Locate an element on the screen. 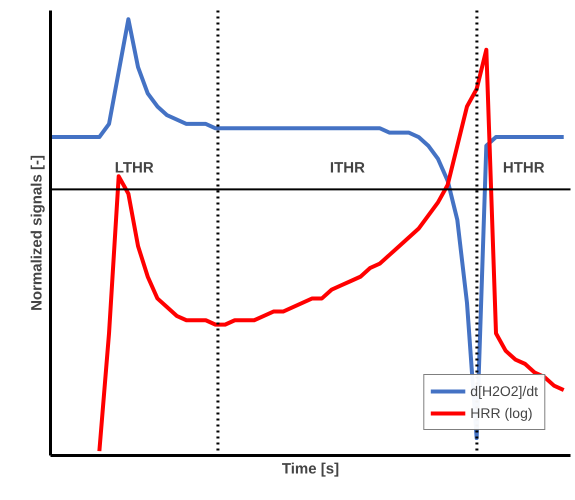 The width and height of the screenshot is (575, 500). annotation: HTHR is located at coordinates (523, 167).